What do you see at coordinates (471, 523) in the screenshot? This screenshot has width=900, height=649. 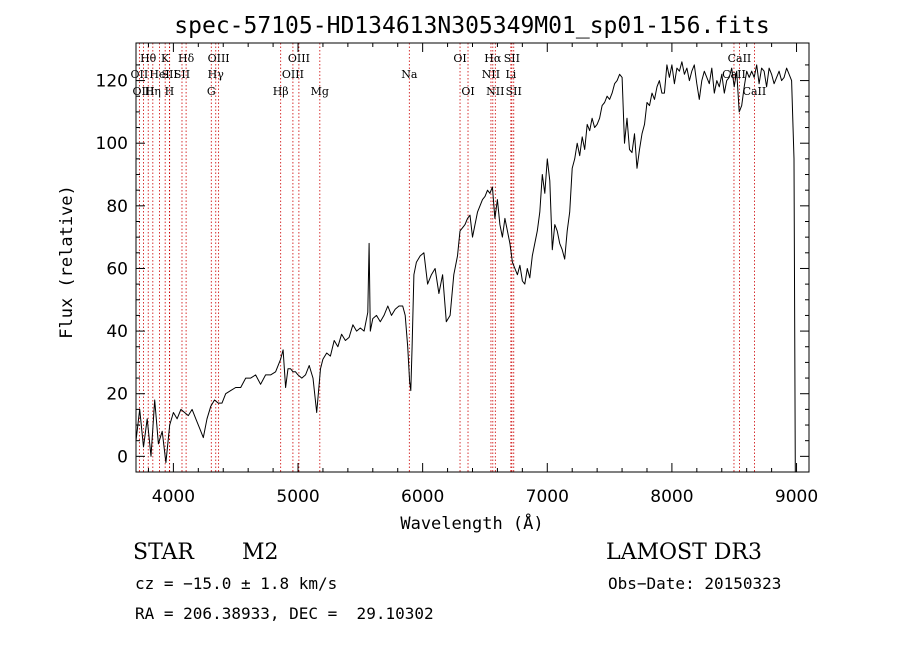 I see `x-axis-label: Wavelength (Å)` at bounding box center [471, 523].